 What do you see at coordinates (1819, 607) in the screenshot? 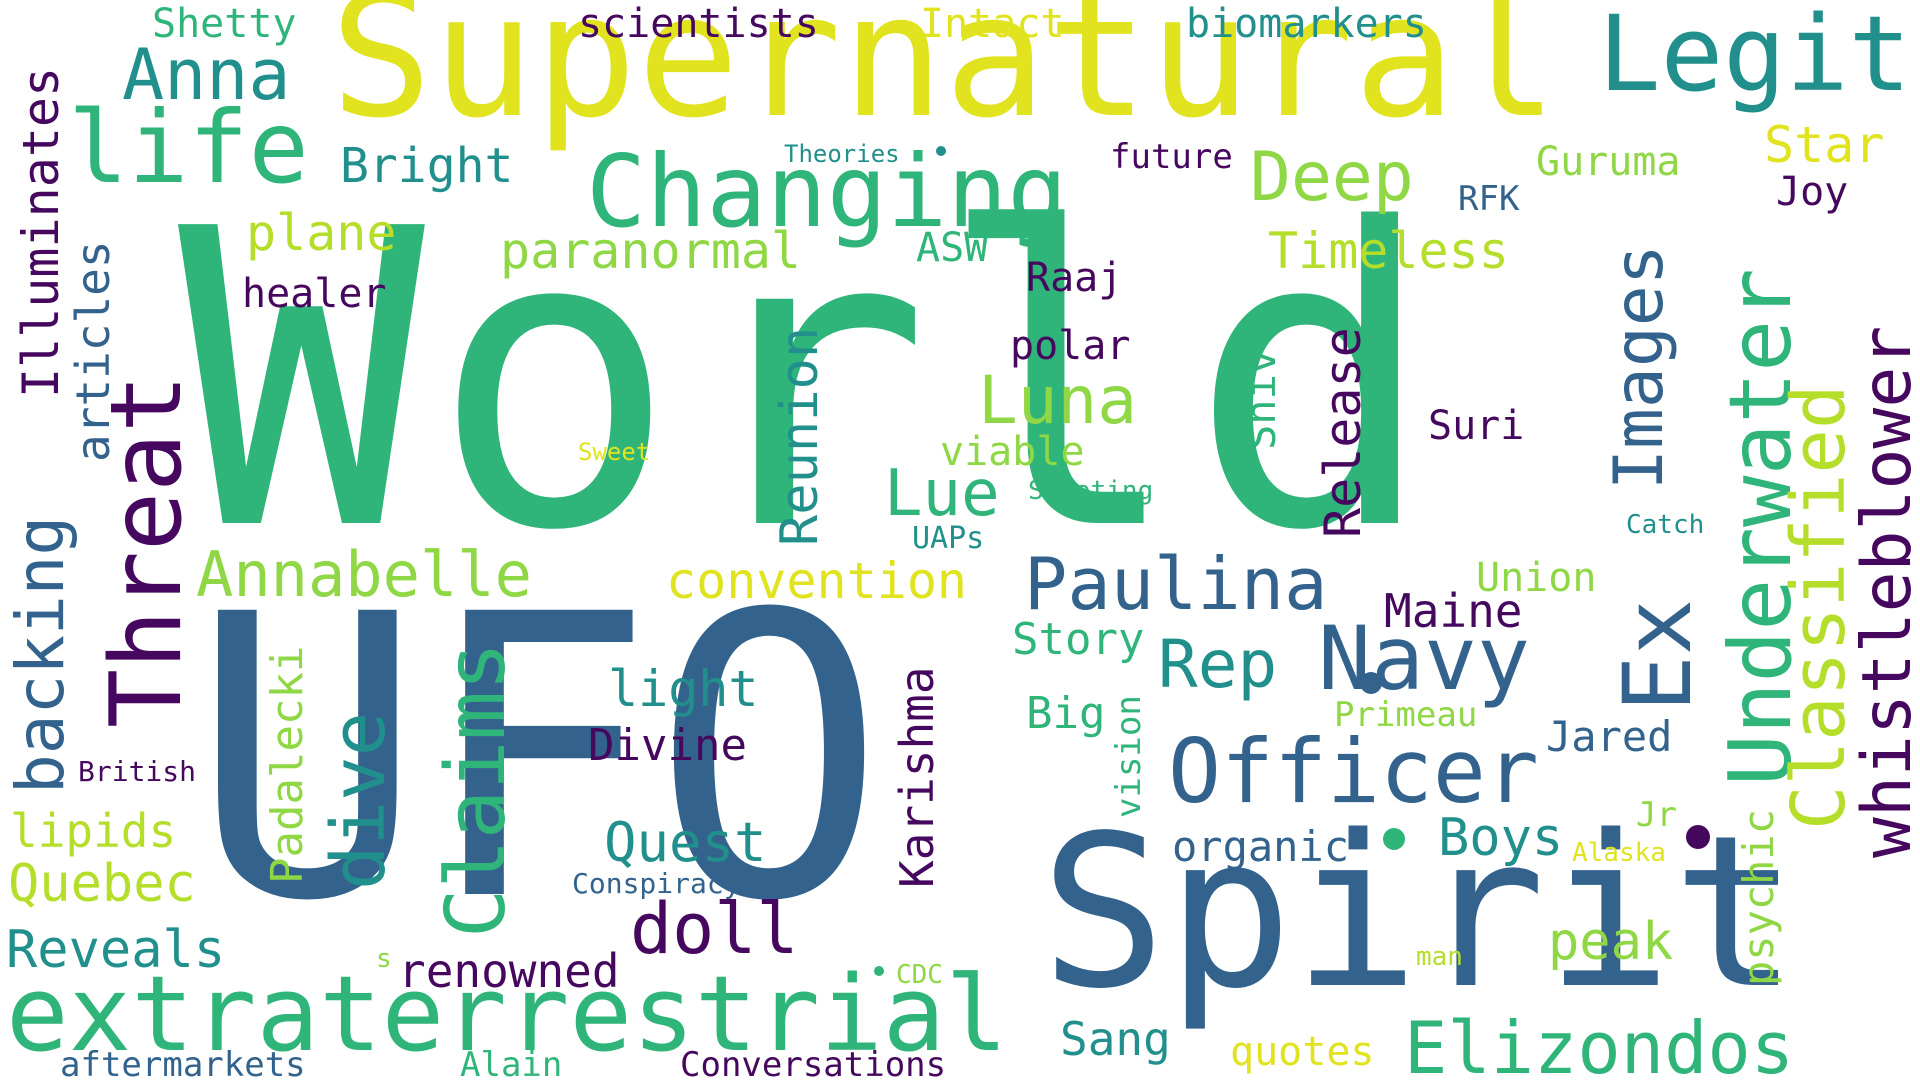
I see `word-classified: Classified` at bounding box center [1819, 607].